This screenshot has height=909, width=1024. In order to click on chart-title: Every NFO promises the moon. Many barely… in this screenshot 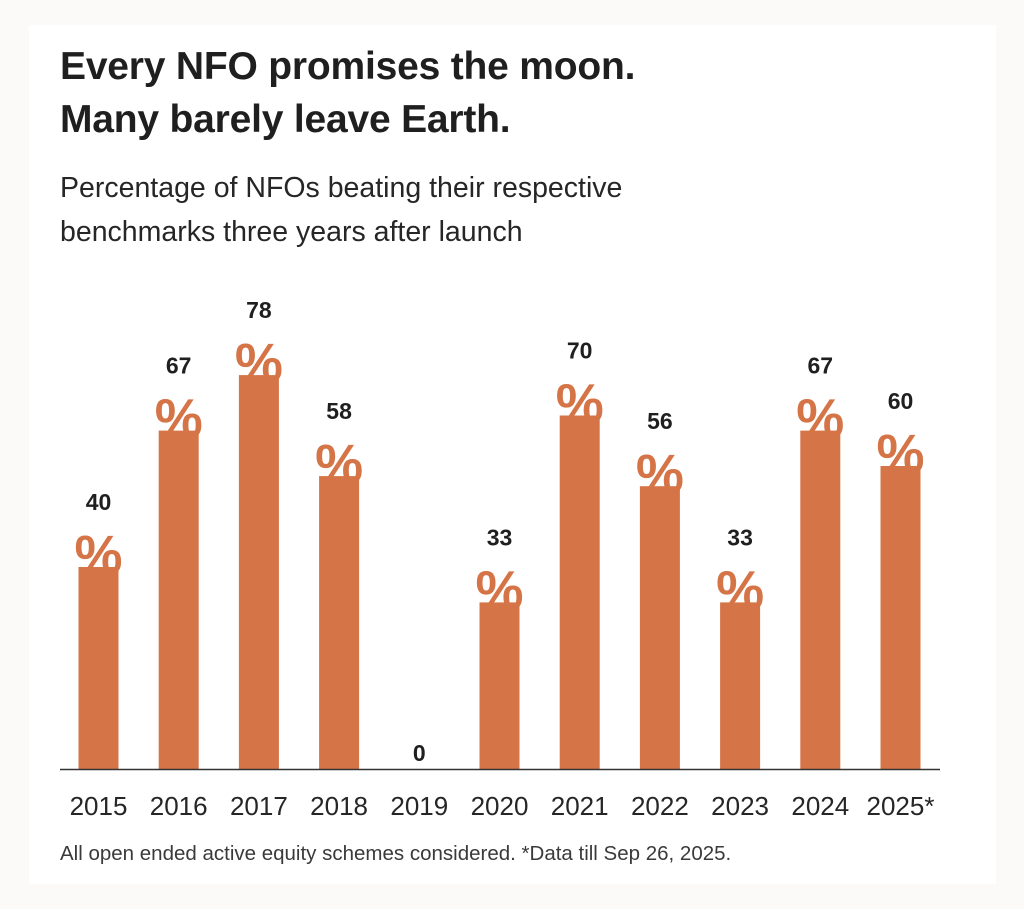, I will do `click(347, 93)`.